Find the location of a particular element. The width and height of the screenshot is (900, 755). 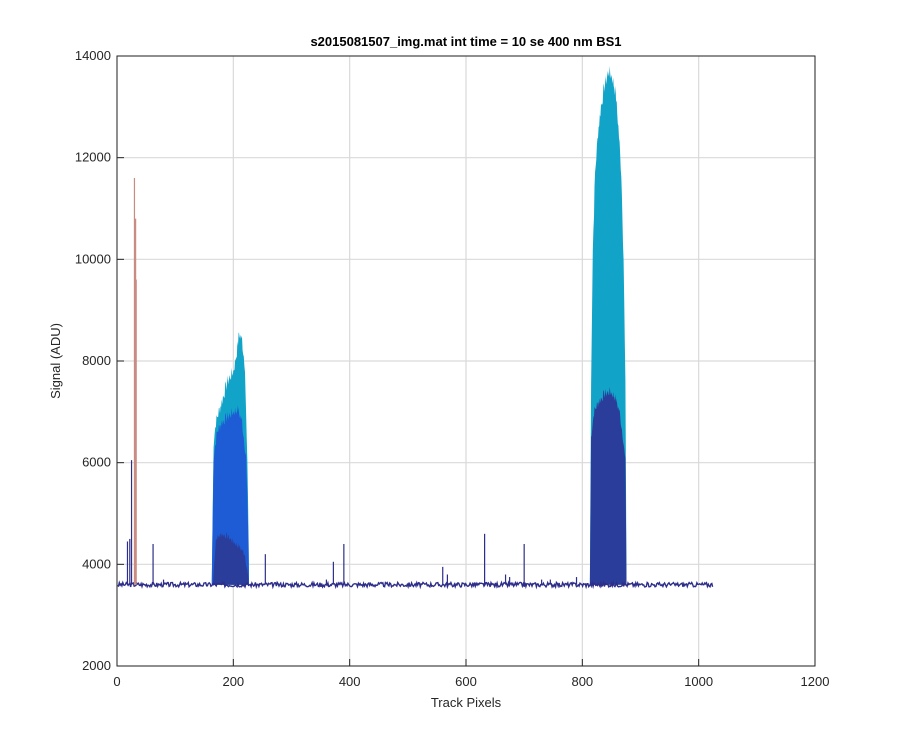

baseline-series-line is located at coordinates (415, 584).